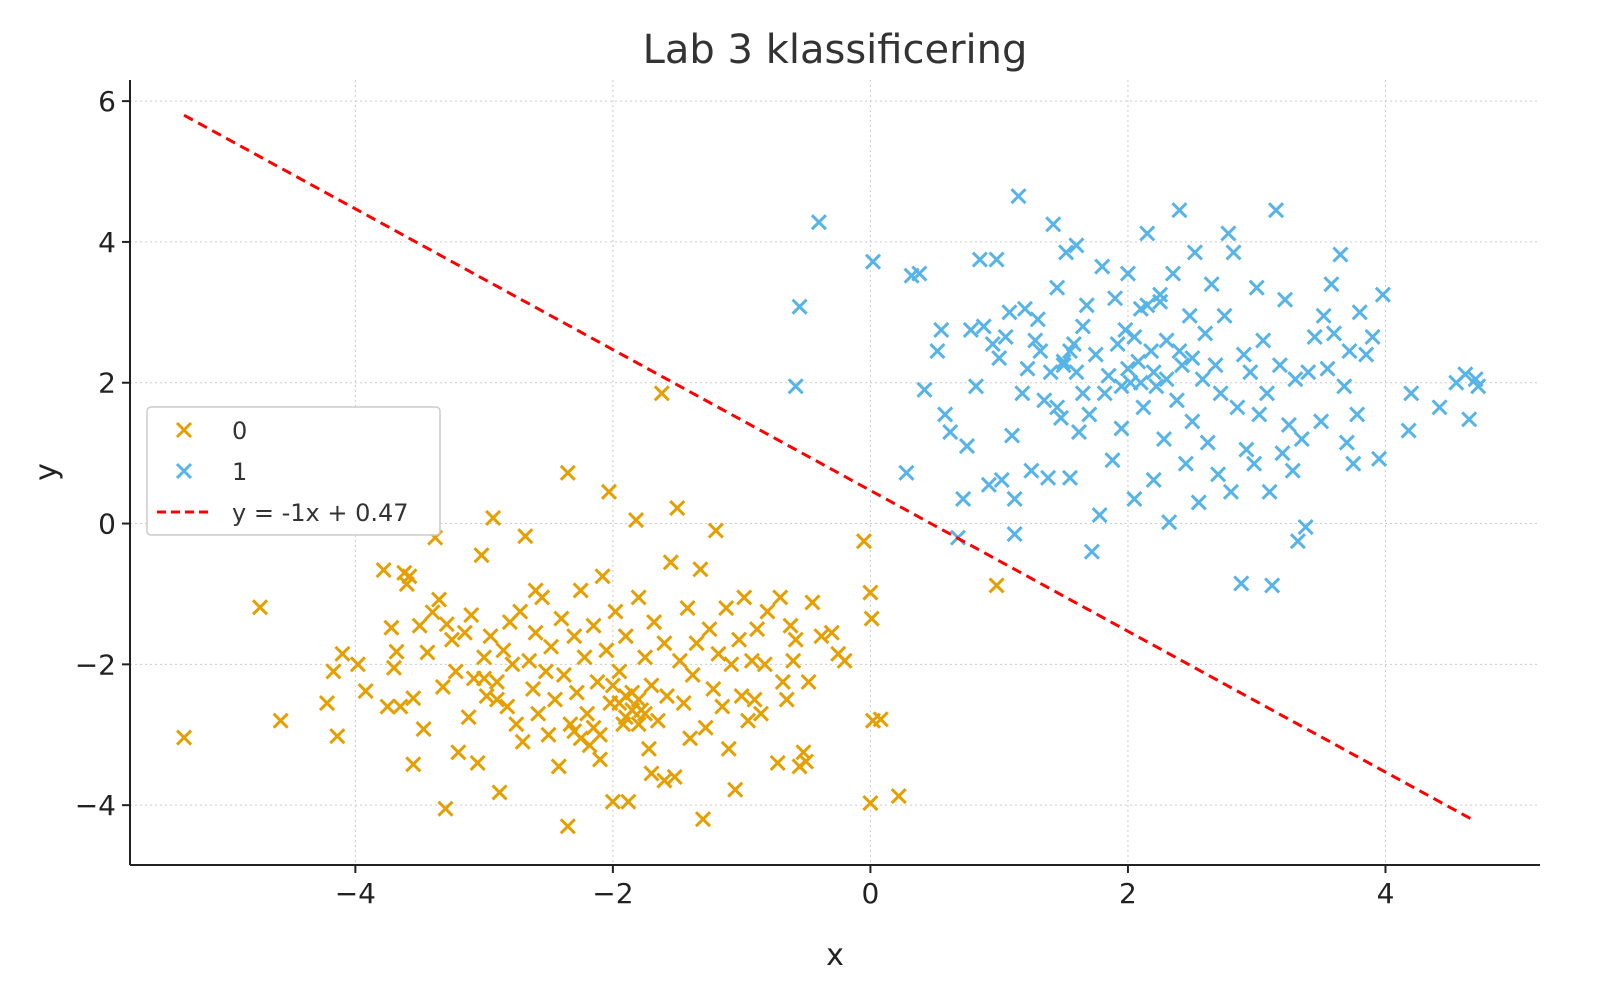 This screenshot has width=1600, height=1000. What do you see at coordinates (95, 805) in the screenshot?
I see `y-tick-label: −4` at bounding box center [95, 805].